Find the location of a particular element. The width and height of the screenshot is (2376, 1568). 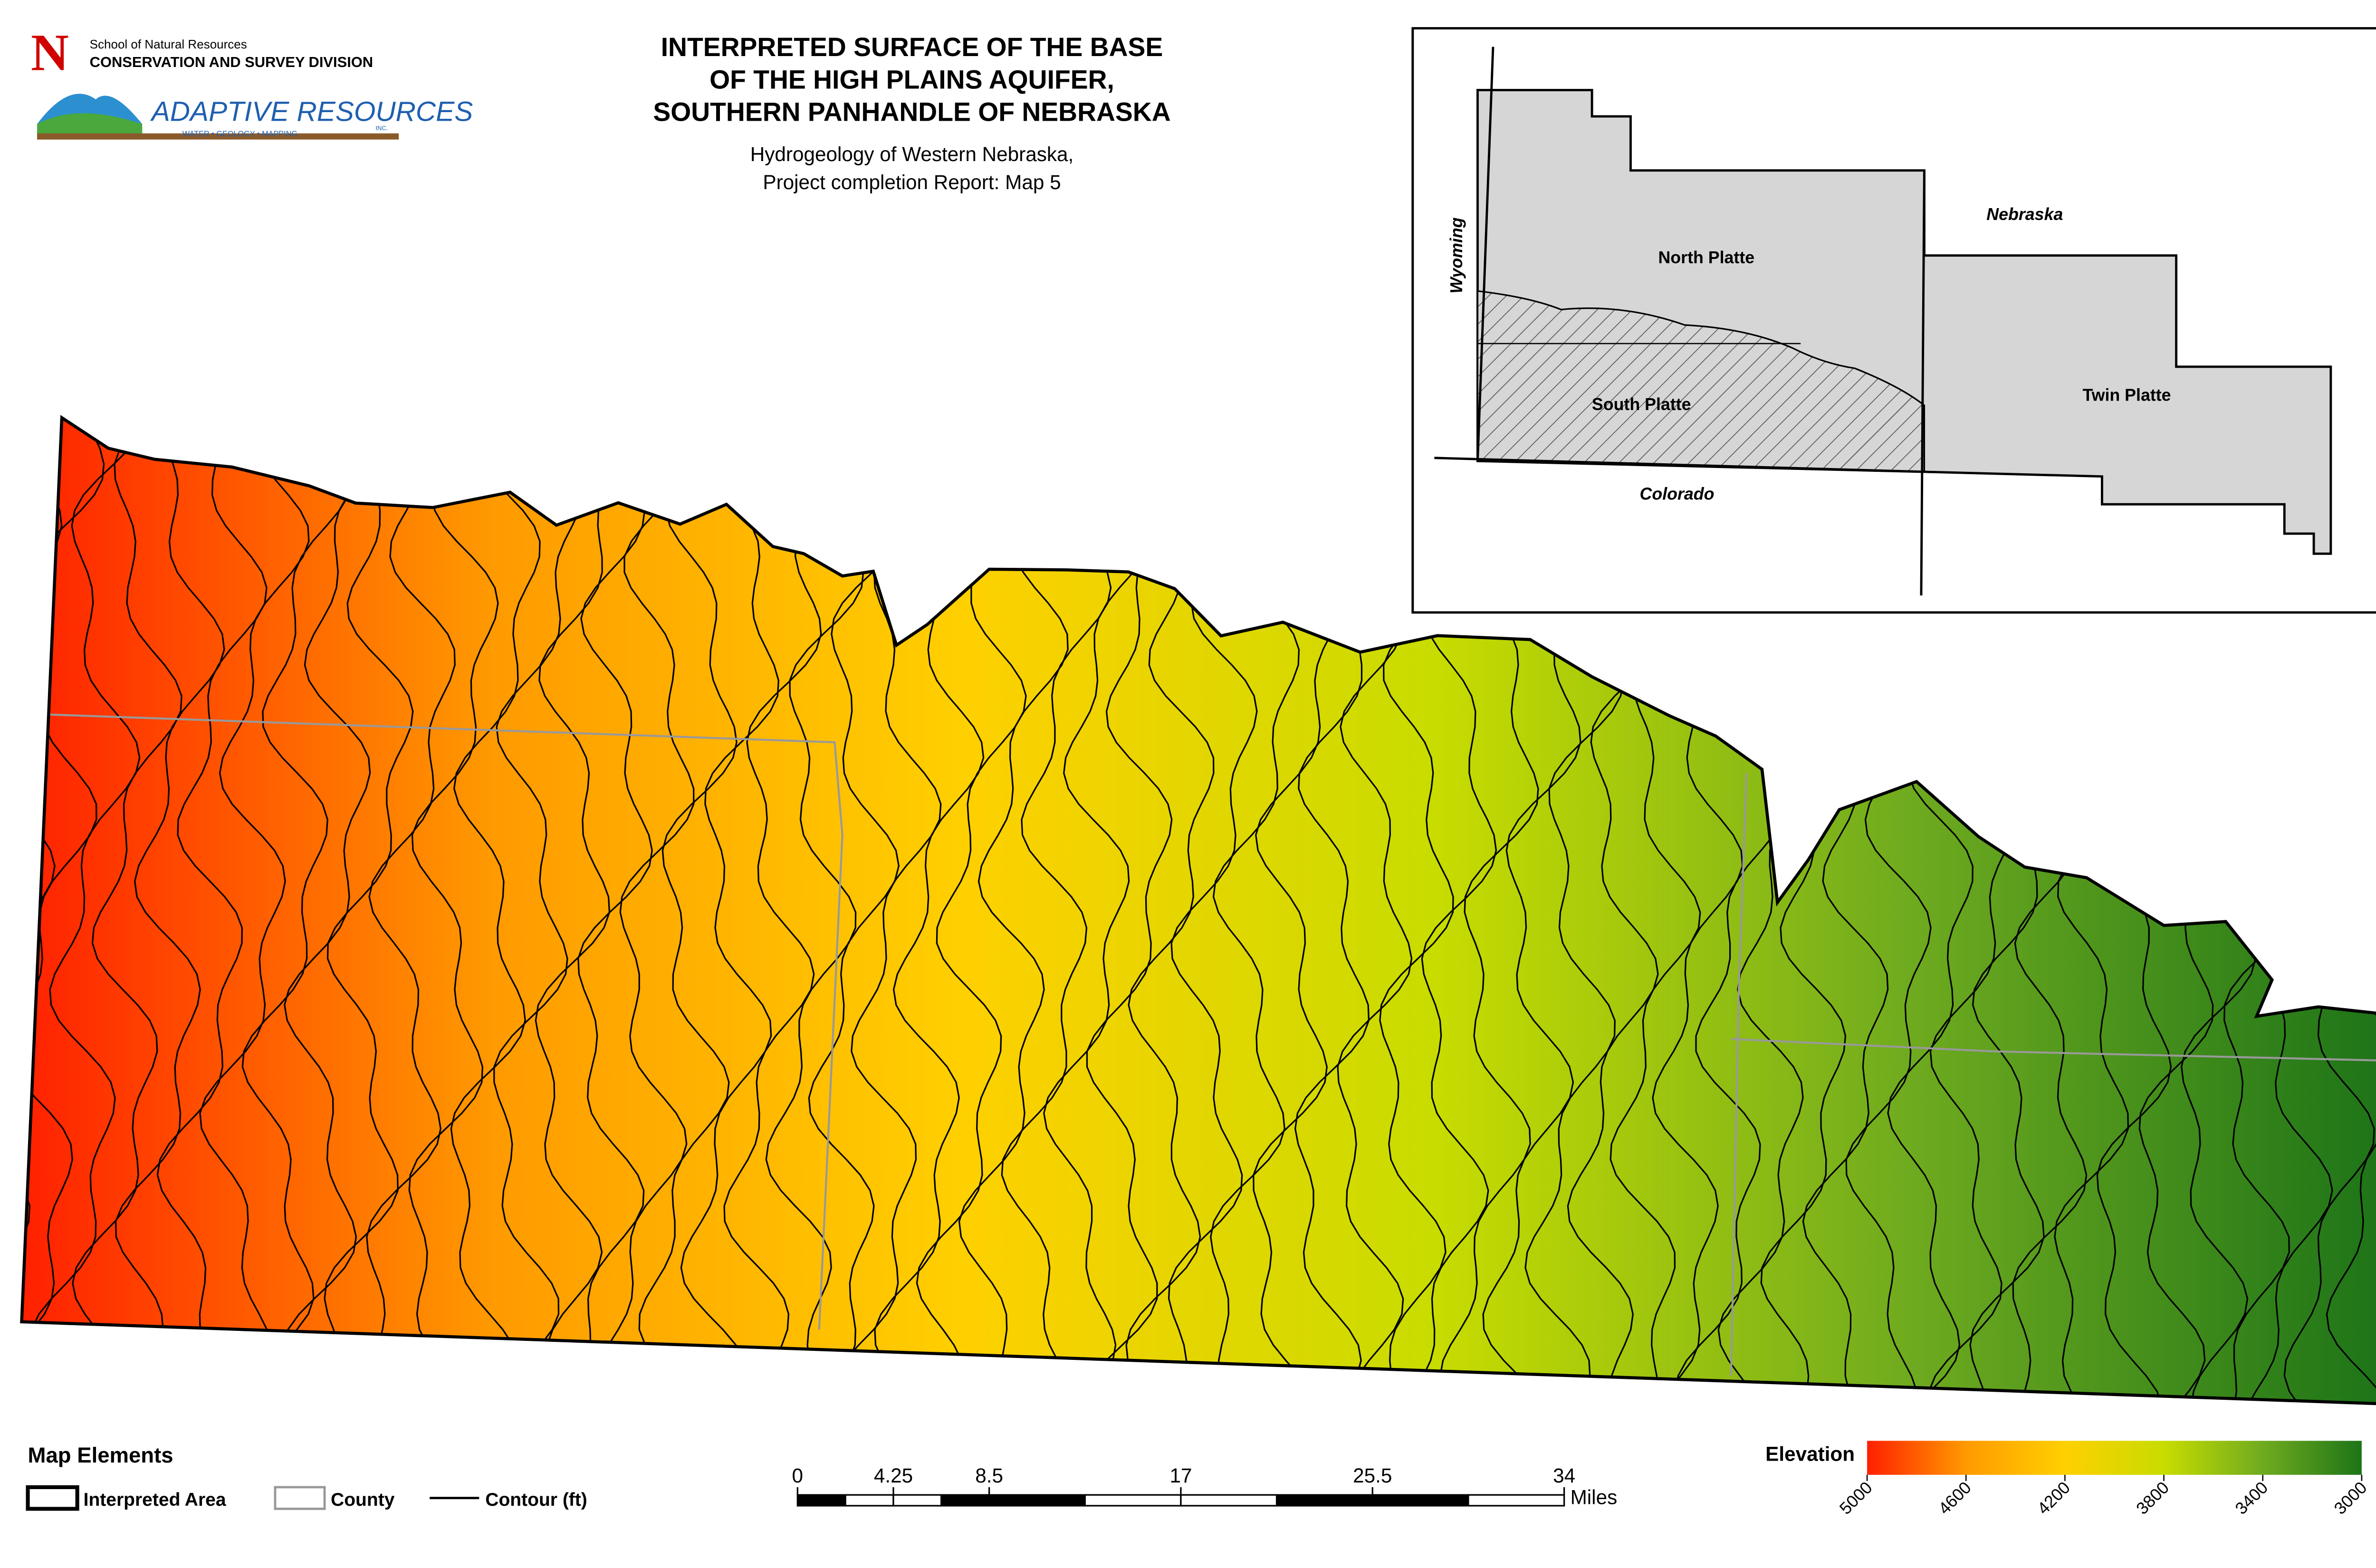

unl-school: School of Natural Resources is located at coordinates (168, 44).